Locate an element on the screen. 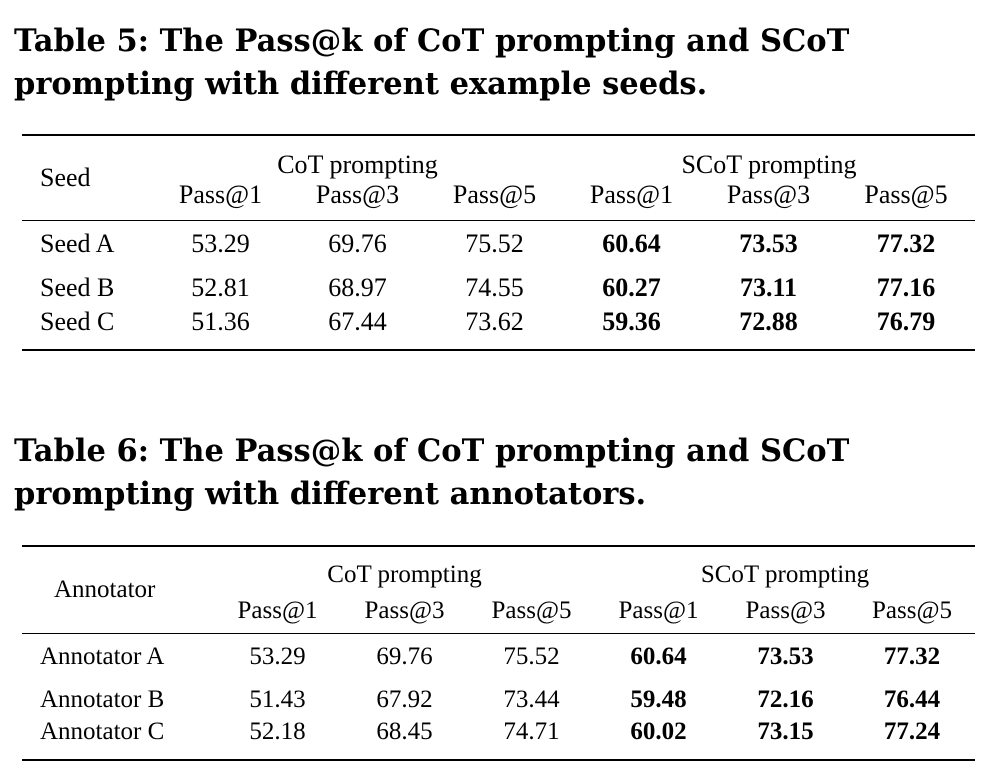 The height and width of the screenshot is (778, 988). row-header: Seed is located at coordinates (65, 177).